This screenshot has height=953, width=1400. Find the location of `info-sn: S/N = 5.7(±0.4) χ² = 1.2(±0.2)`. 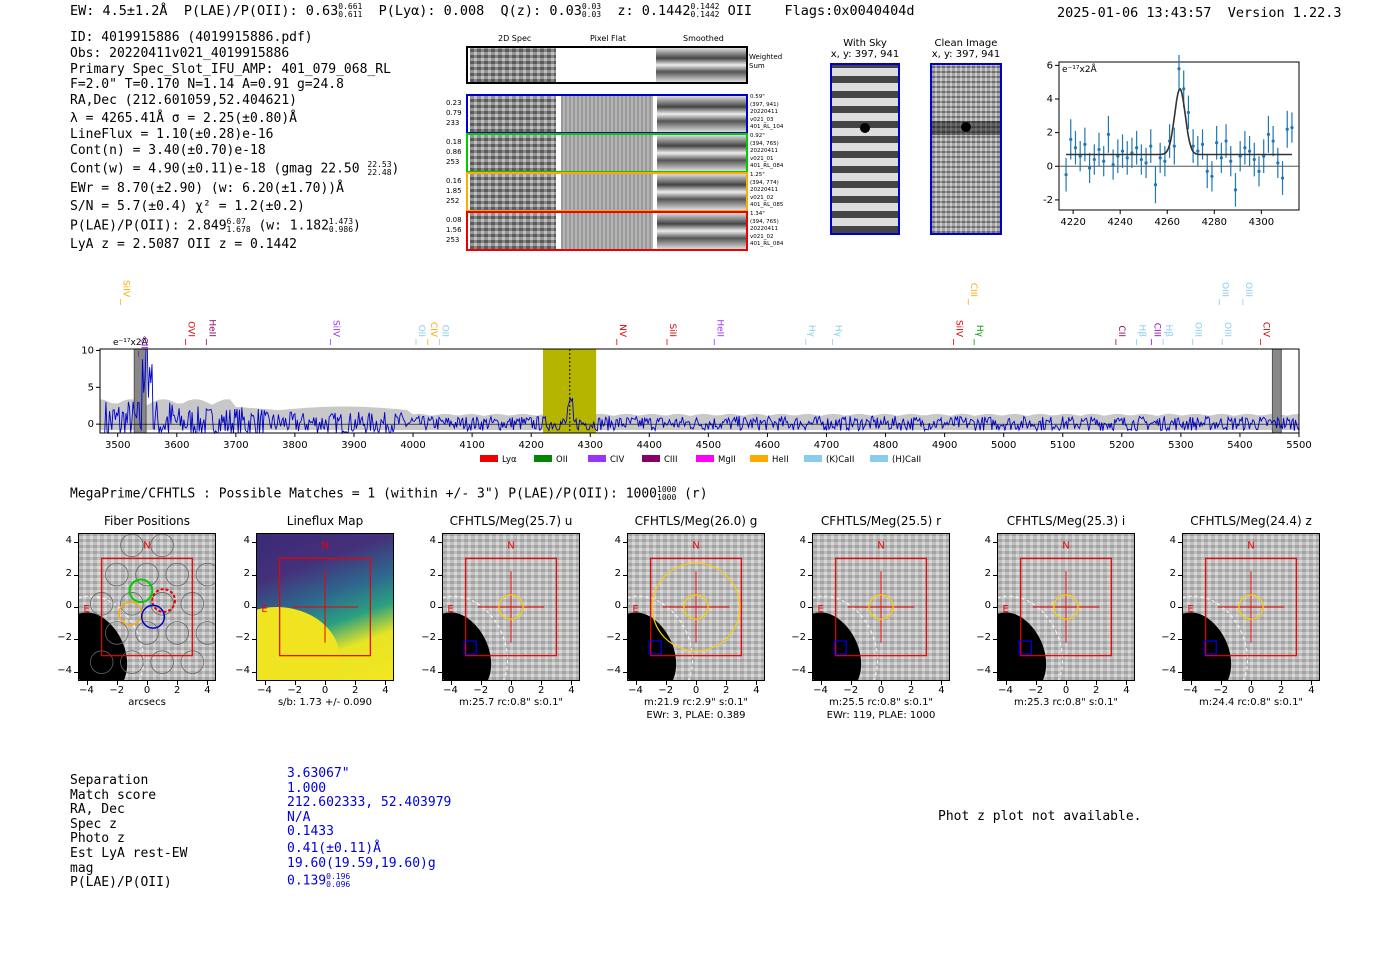

info-sn: S/N = 5.7(±0.4) χ² = 1.2(±0.2) is located at coordinates (187, 207).